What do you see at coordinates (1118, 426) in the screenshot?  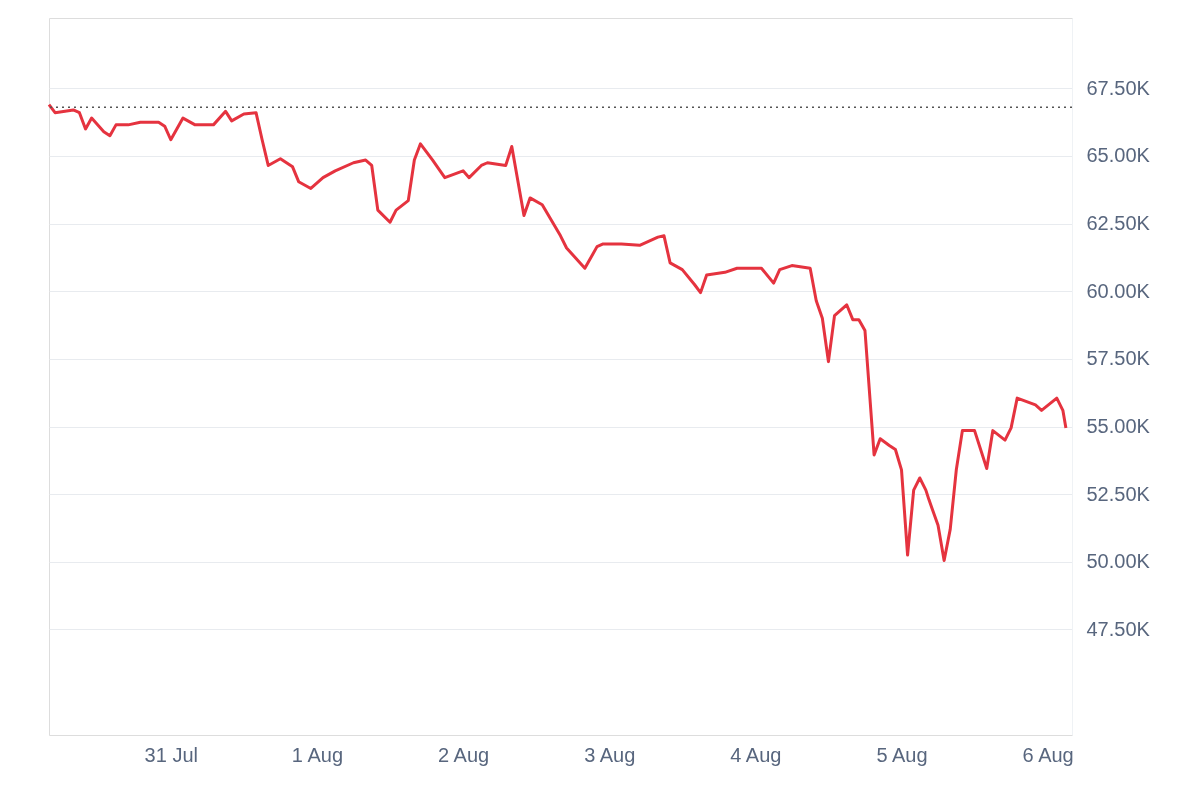 I see `y-tick-label: 55.00K` at bounding box center [1118, 426].